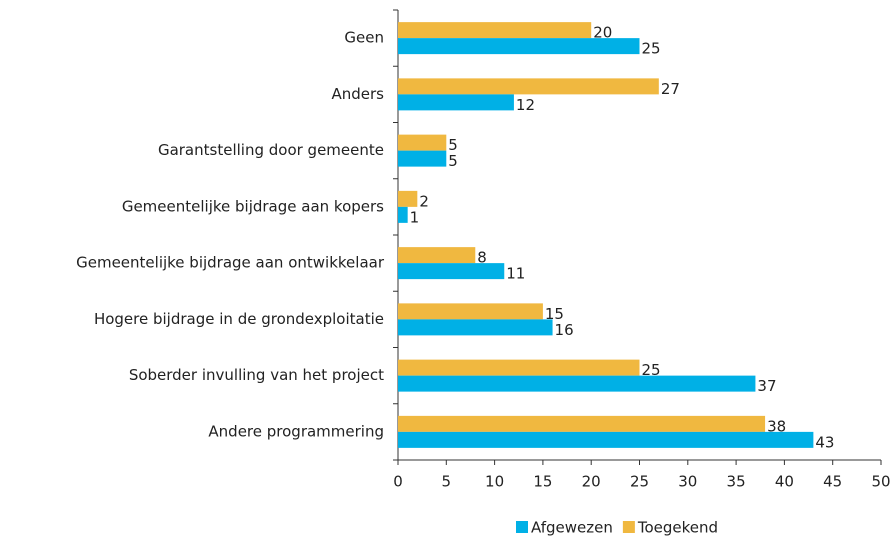  I want to click on x-tick-label: 35, so click(736, 482).